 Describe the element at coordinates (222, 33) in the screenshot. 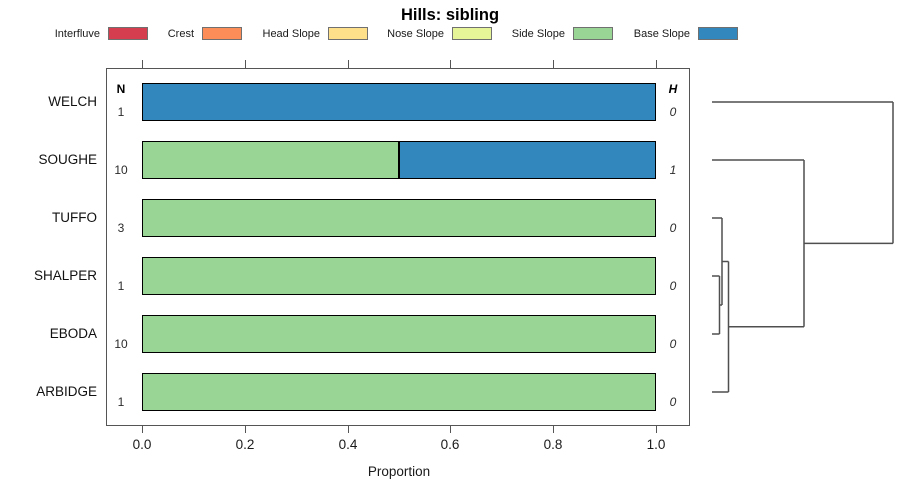

I see `legend-swatch-crest` at that location.